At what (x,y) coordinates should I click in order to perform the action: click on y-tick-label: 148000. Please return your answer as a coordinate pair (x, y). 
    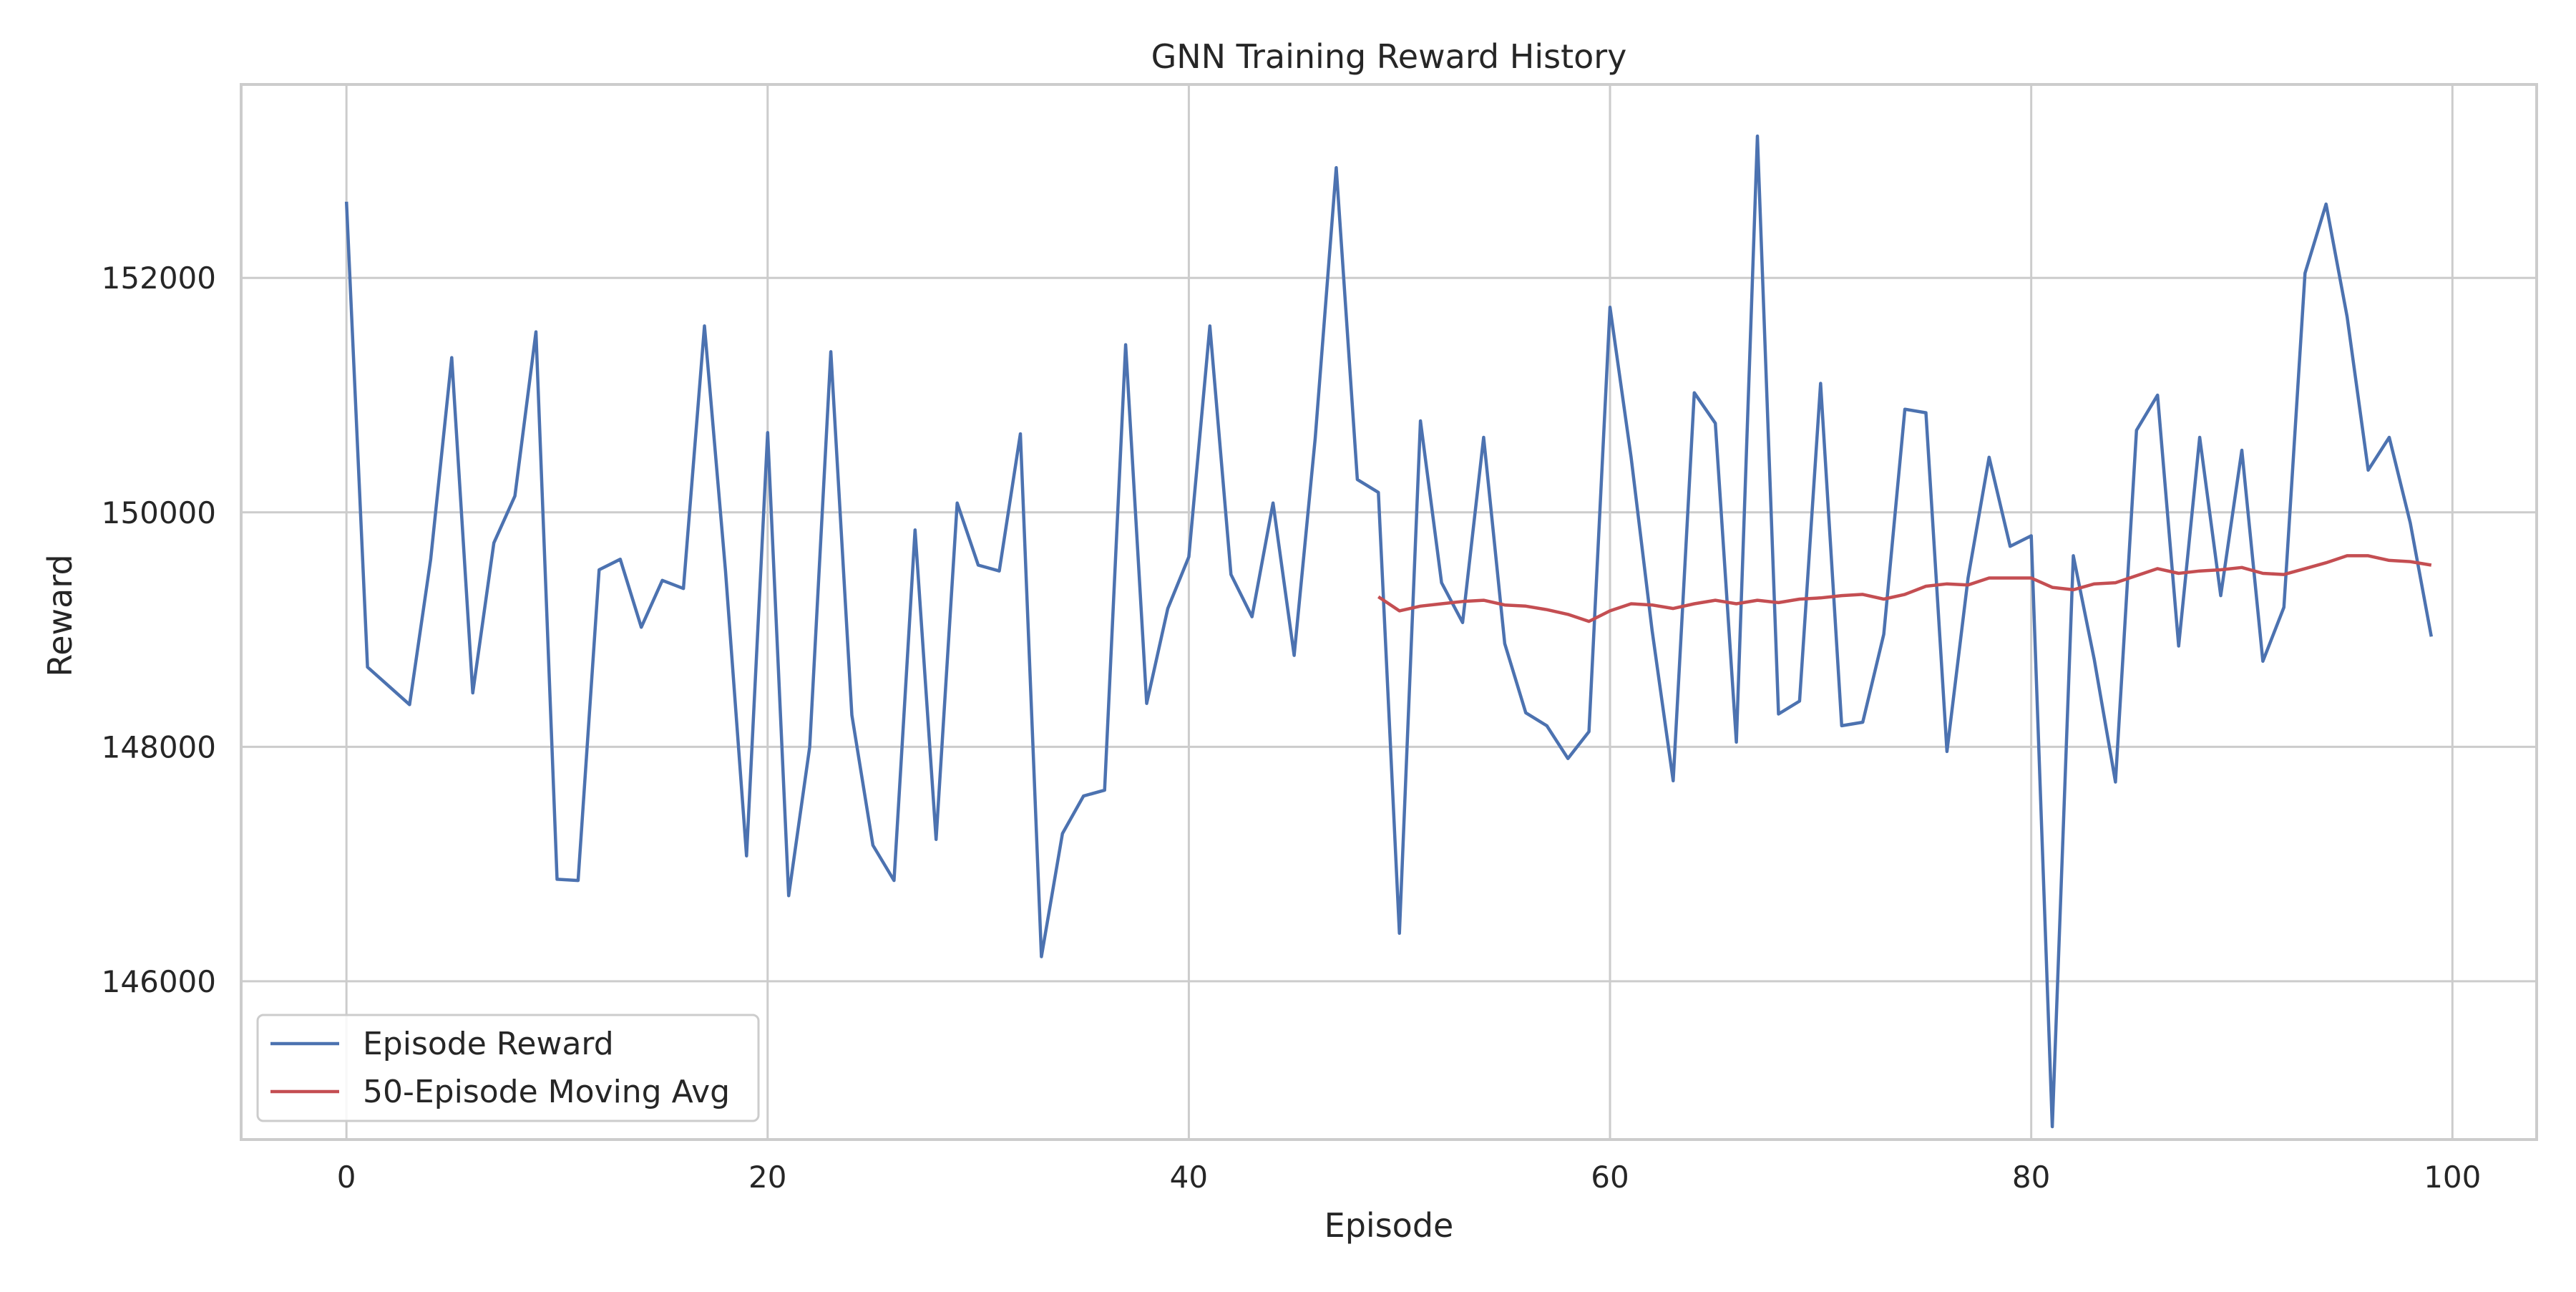
    Looking at the image, I should click on (159, 746).